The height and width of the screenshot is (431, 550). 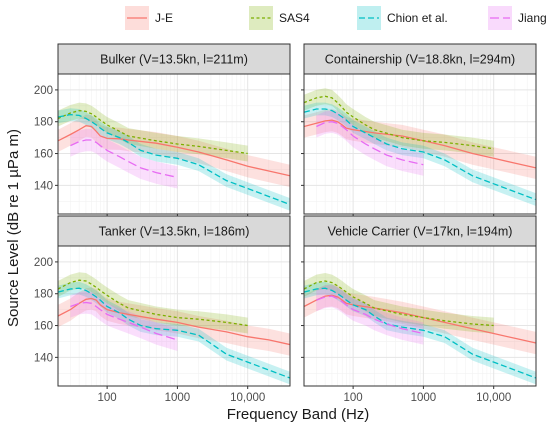 What do you see at coordinates (13, 228) in the screenshot?
I see `y-axis-title: Source Level (dB re 1 µPa m)` at bounding box center [13, 228].